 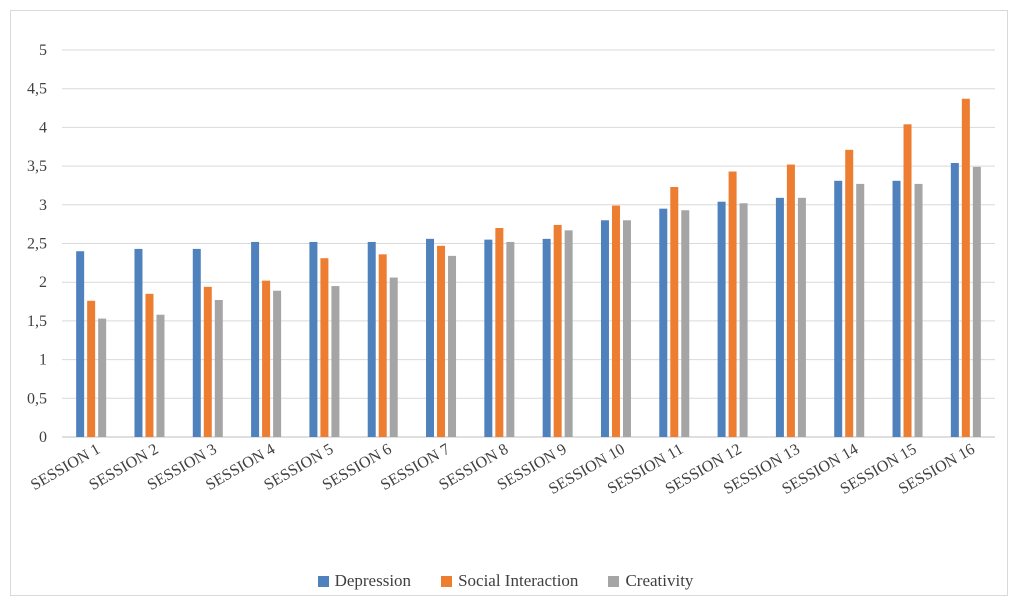 What do you see at coordinates (37, 321) in the screenshot?
I see `y-tick-label: 1,5` at bounding box center [37, 321].